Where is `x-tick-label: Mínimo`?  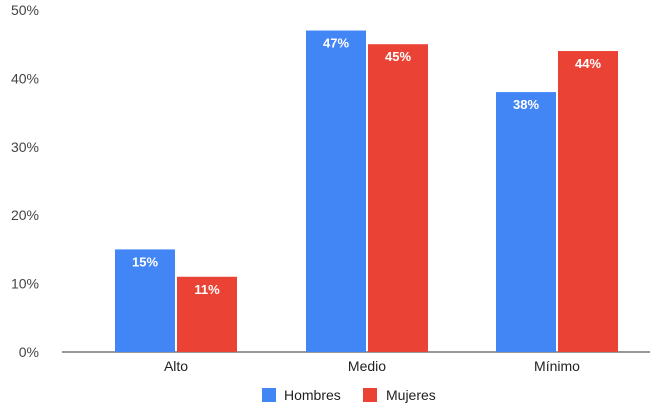
x-tick-label: Mínimo is located at coordinates (557, 366).